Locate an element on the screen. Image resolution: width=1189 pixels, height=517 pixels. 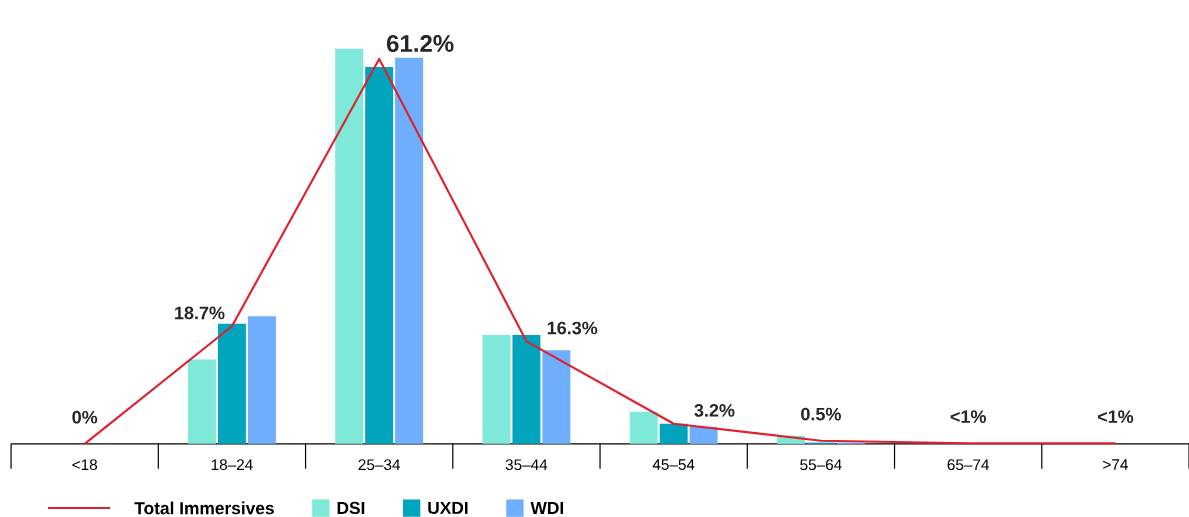
data-label: 3.2% is located at coordinates (714, 410).